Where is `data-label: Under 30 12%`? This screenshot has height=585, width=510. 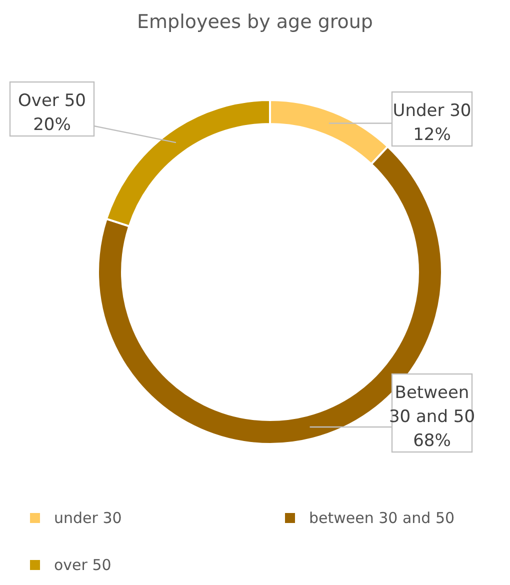 data-label: Under 30 12% is located at coordinates (432, 123).